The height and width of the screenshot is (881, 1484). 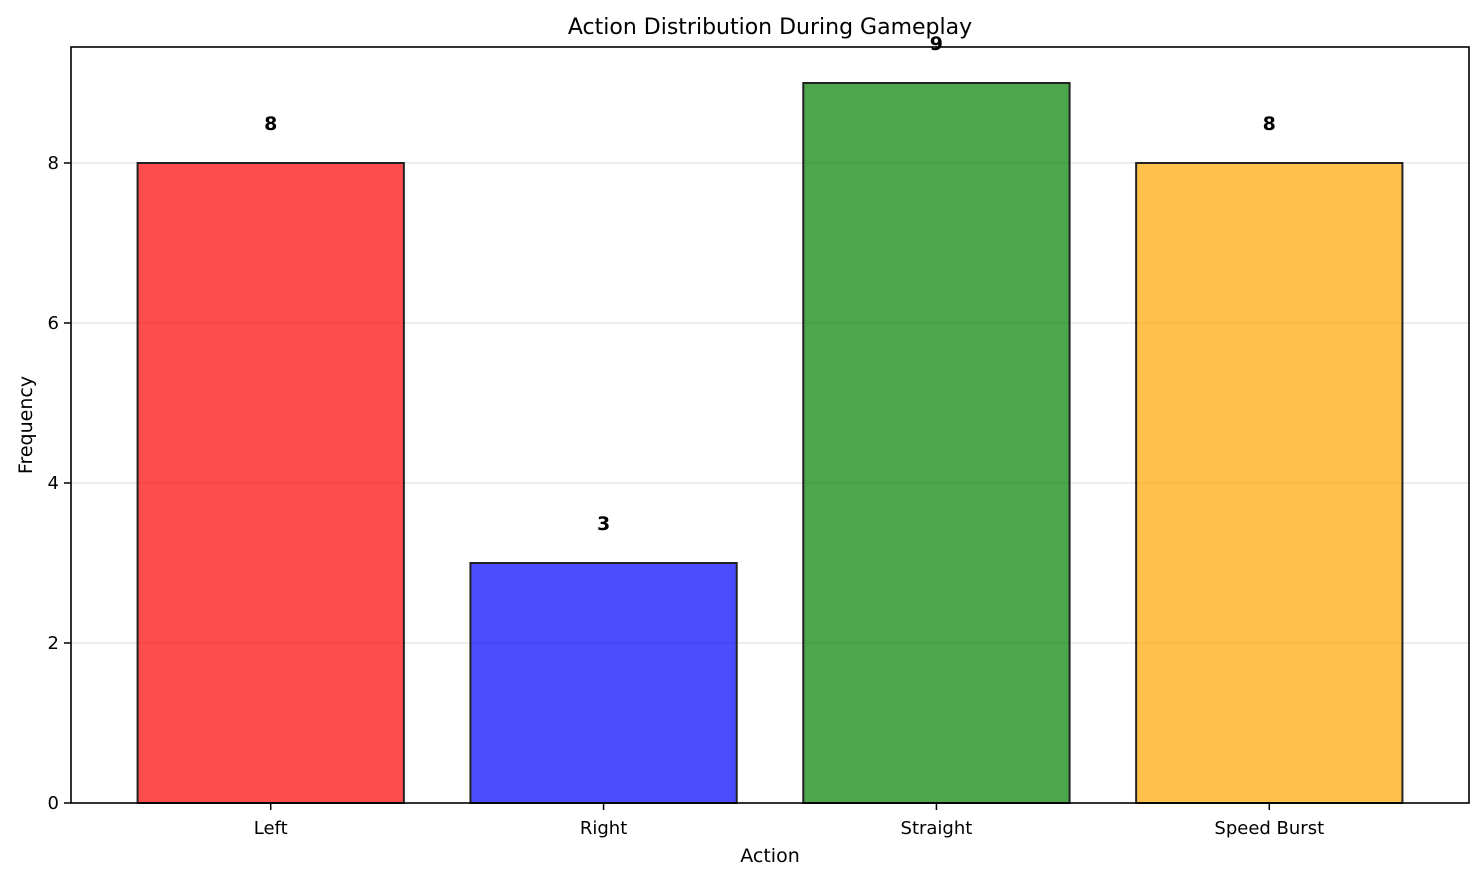 What do you see at coordinates (936, 443) in the screenshot?
I see `bar-straight` at bounding box center [936, 443].